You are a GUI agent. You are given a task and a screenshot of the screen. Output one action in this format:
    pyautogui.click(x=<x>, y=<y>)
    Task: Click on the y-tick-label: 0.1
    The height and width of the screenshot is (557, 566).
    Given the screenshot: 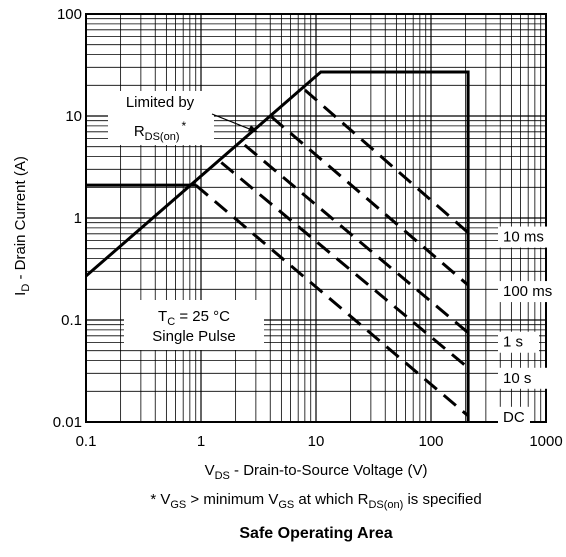 What is the action you would take?
    pyautogui.click(x=71, y=320)
    